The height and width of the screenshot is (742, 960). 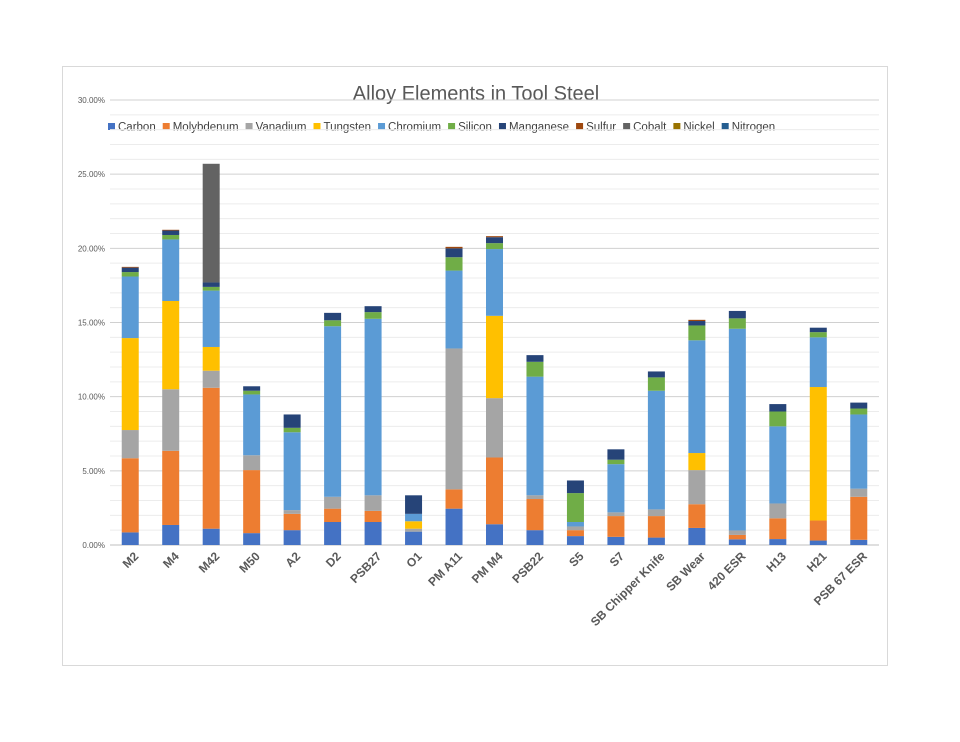 I want to click on bar-s5-molybdenum, so click(x=575, y=533).